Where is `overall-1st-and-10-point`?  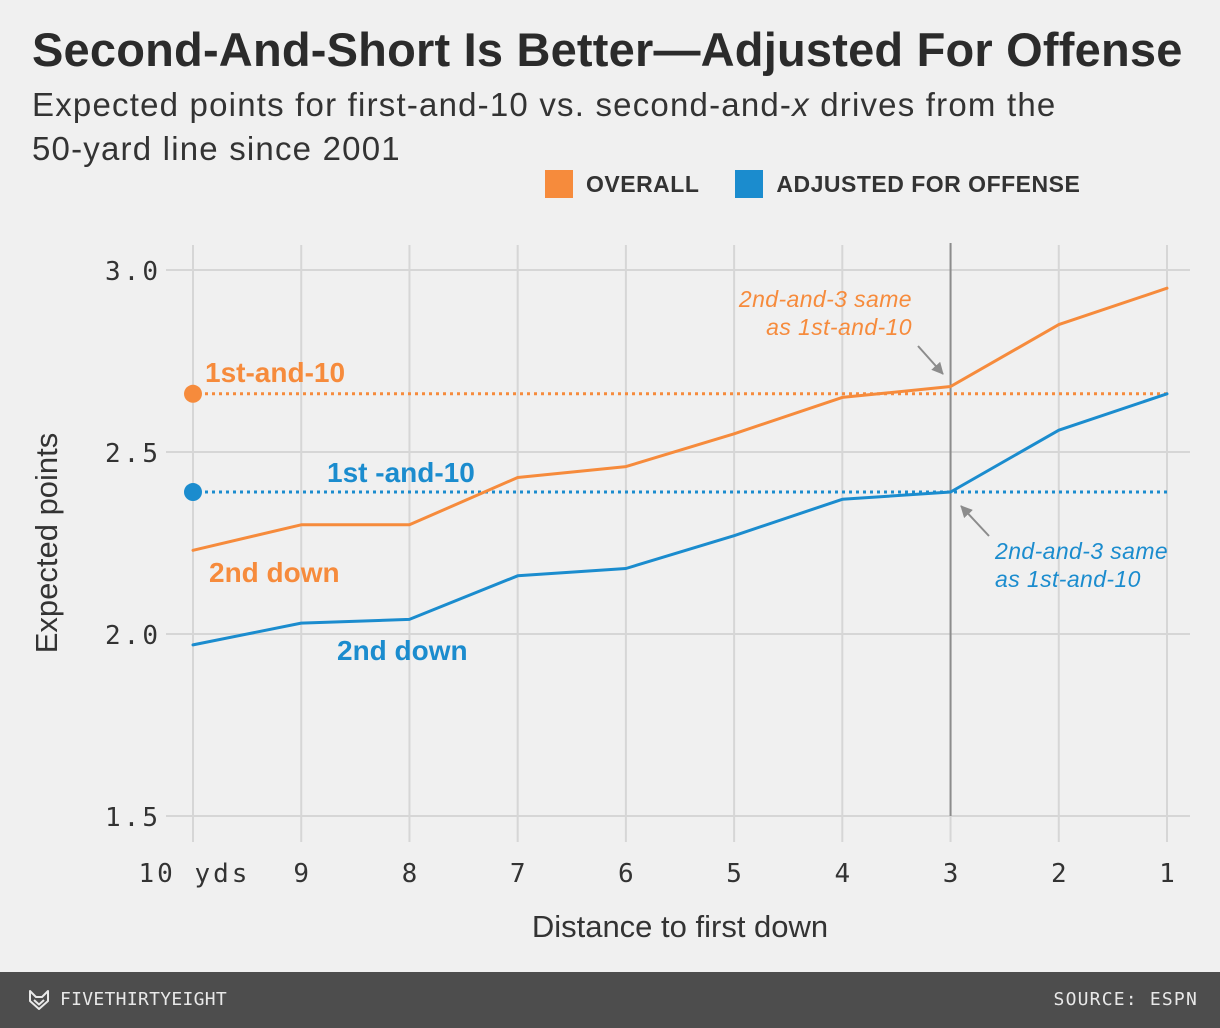 overall-1st-and-10-point is located at coordinates (193, 393).